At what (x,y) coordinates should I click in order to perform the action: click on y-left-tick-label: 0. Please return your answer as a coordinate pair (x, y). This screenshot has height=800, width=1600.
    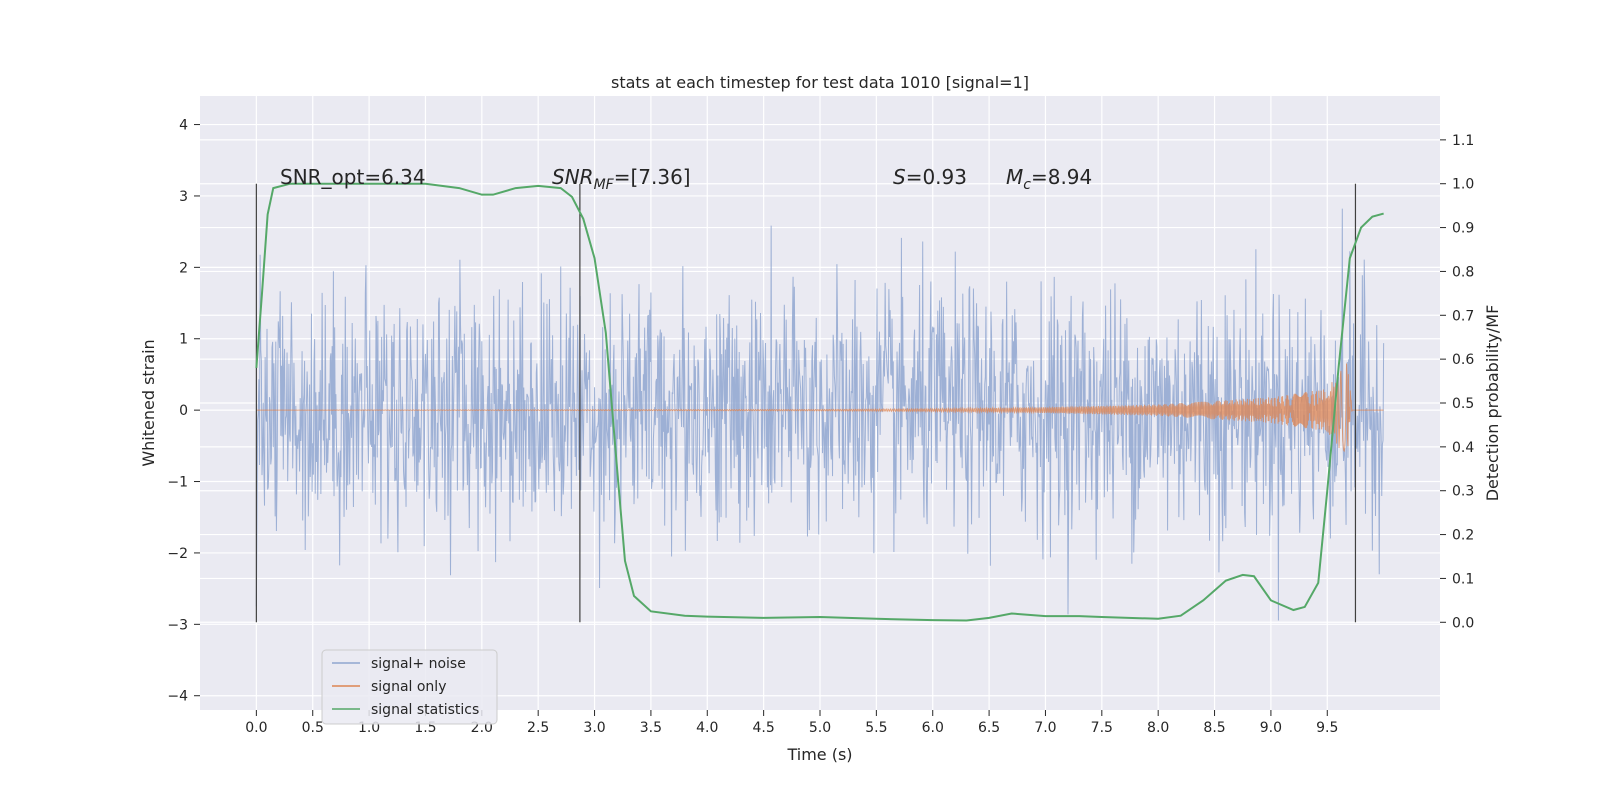
    Looking at the image, I should click on (183, 411).